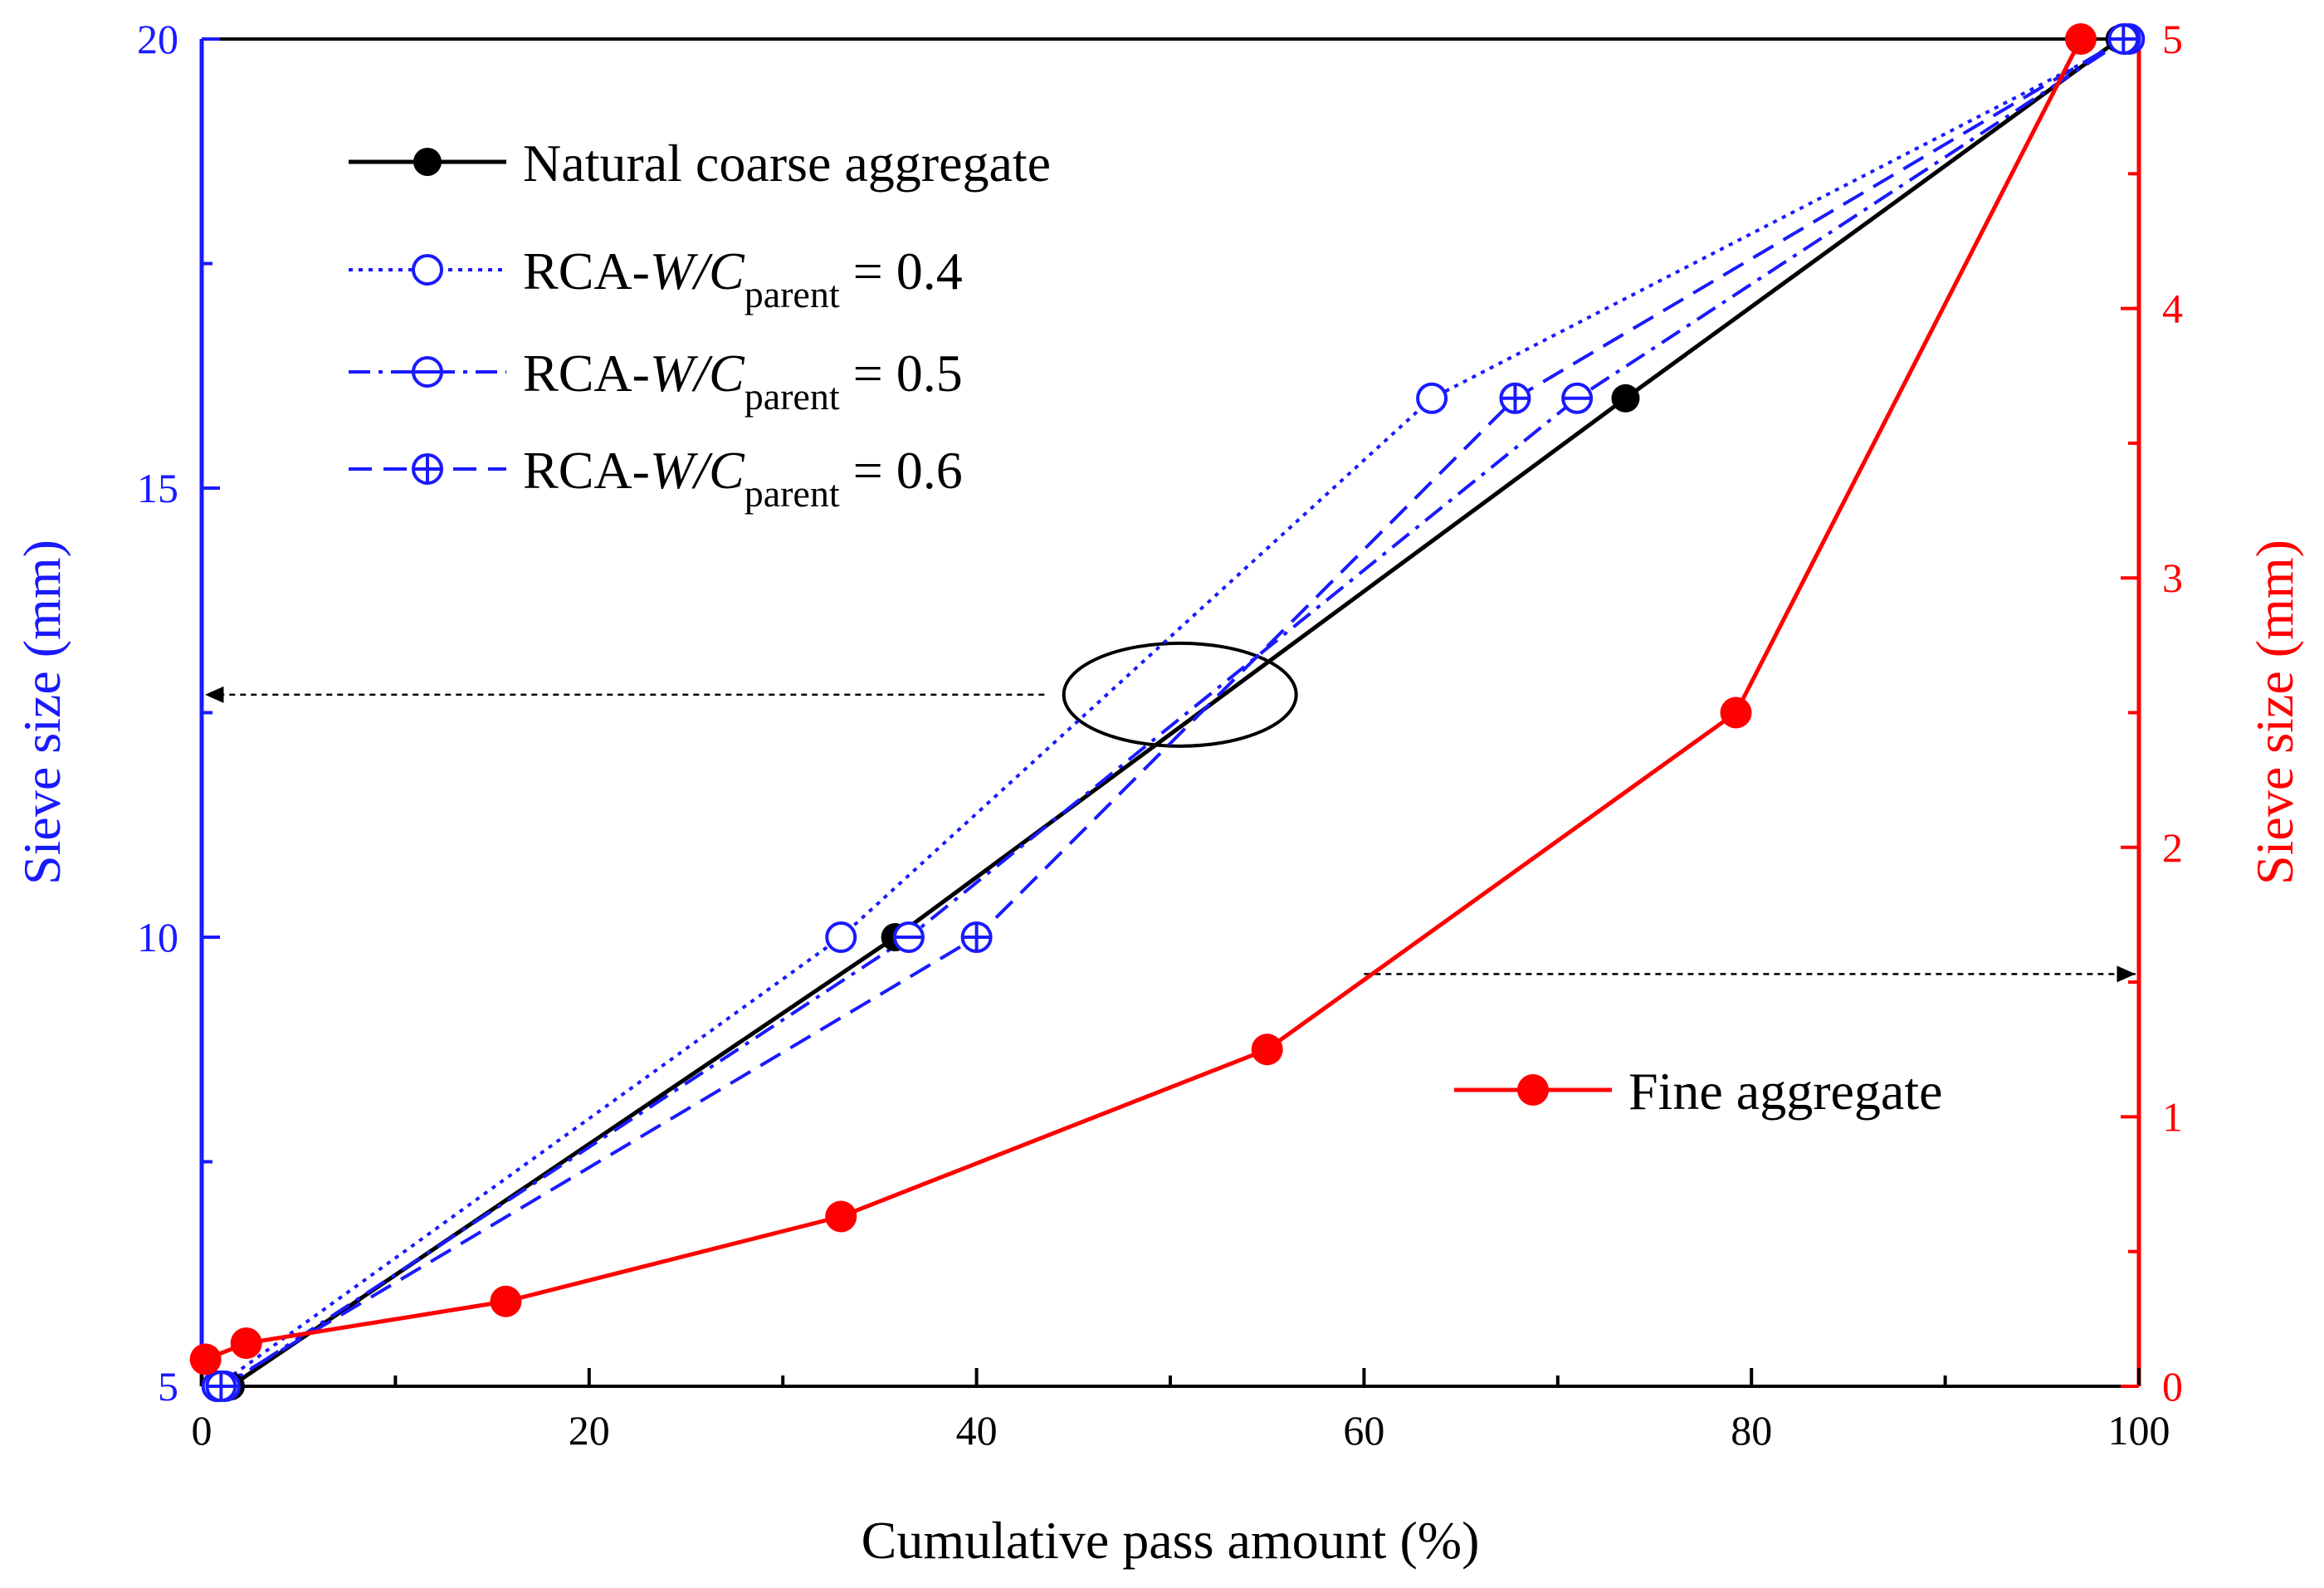  I want to click on legend-var-rca-06: W/C, so click(697, 470).